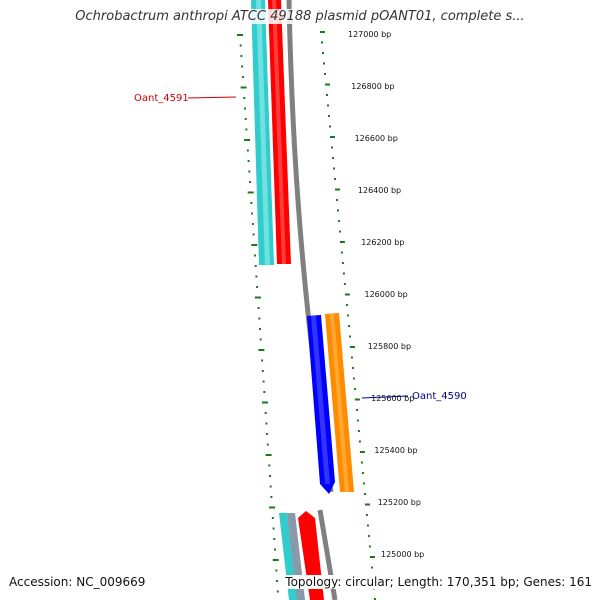 This screenshot has height=600, width=600. I want to click on coordinate-label: 125400 bp, so click(395, 450).